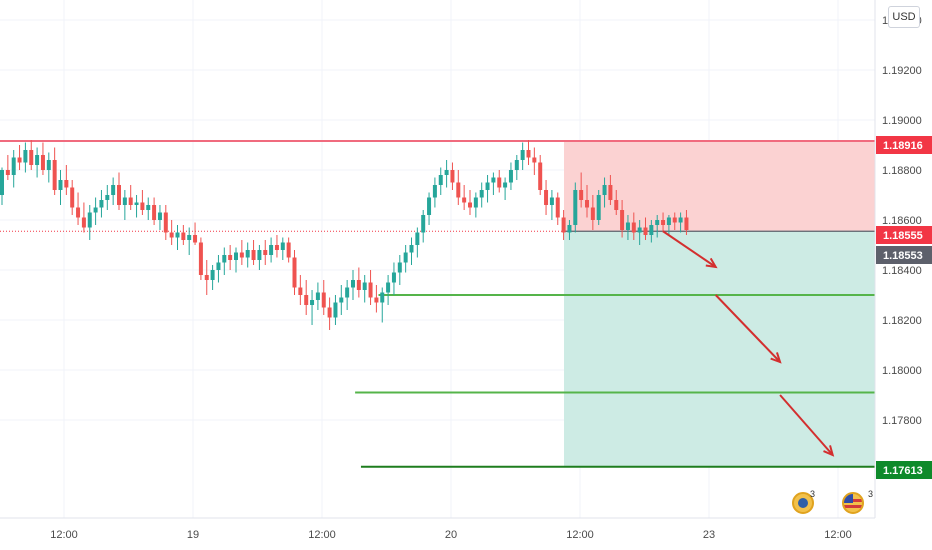  I want to click on y-tick-label: 1.18800, so click(902, 171).